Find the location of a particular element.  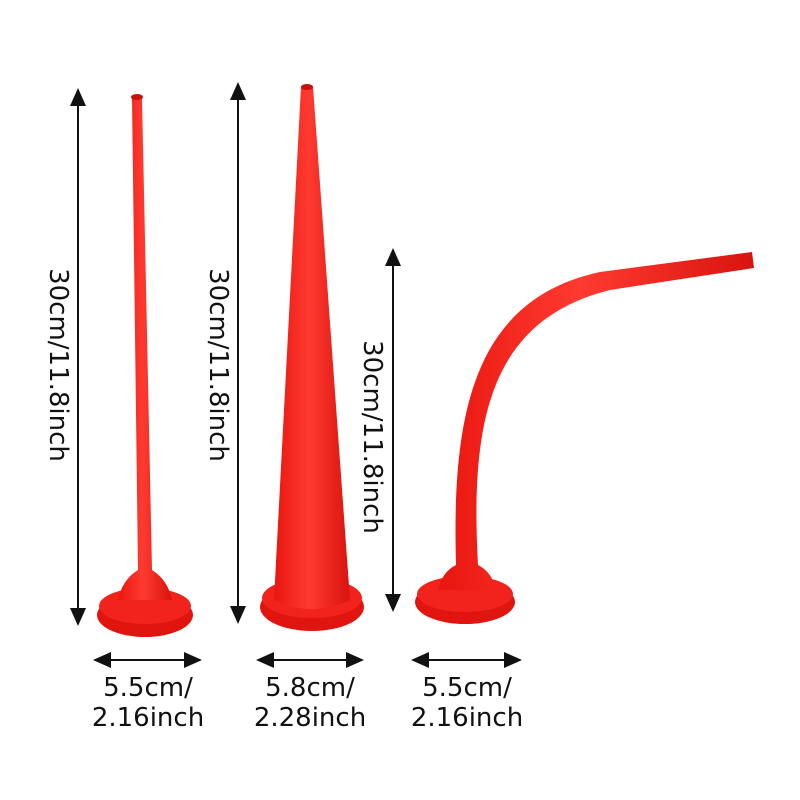

width-label-1-line1: 5.5cm/ is located at coordinates (148, 688).